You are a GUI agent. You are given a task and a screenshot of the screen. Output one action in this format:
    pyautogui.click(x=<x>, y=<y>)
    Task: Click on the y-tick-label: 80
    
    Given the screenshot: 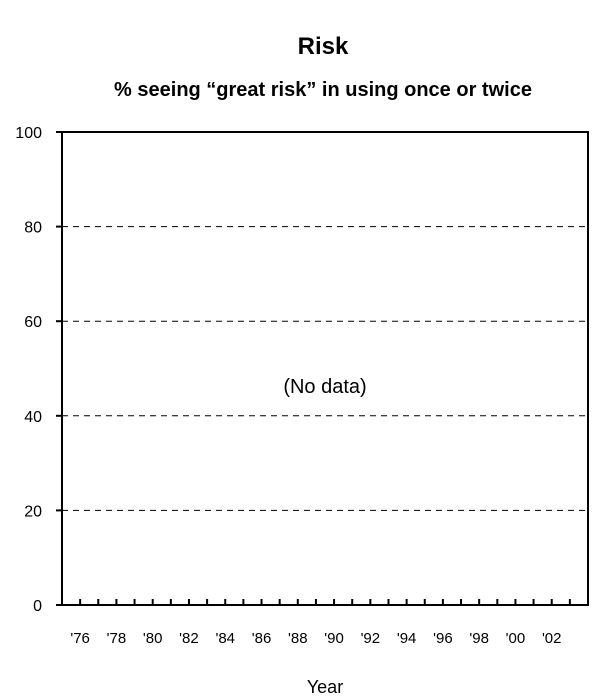 What is the action you would take?
    pyautogui.click(x=33, y=228)
    